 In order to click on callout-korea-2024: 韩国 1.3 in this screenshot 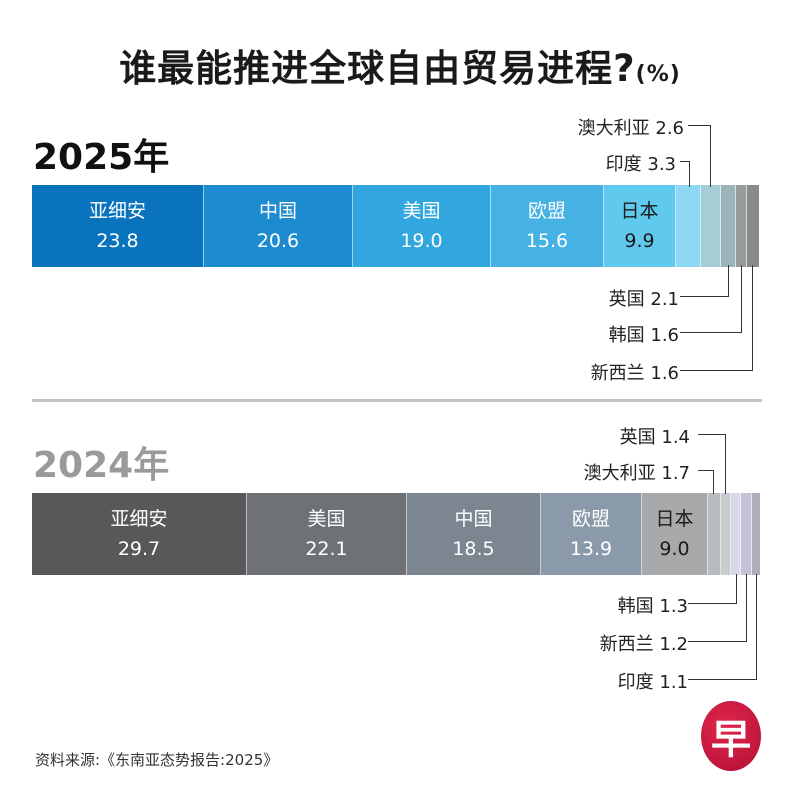, I will do `click(652, 606)`.